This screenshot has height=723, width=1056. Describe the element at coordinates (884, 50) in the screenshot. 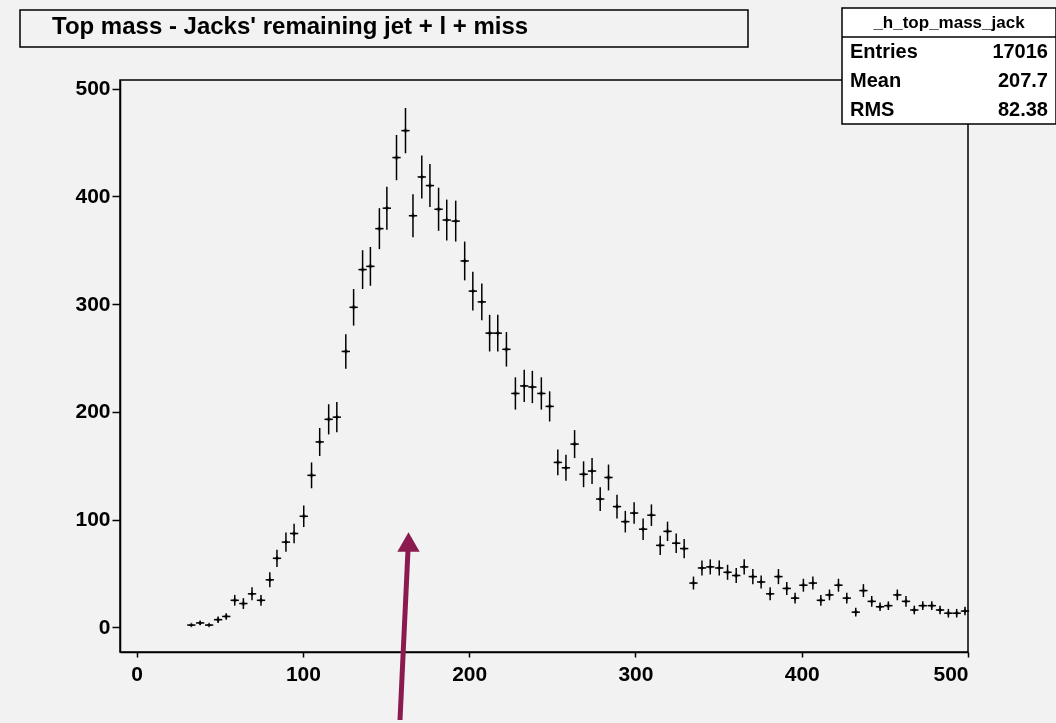

I see `text: Entries` at that location.